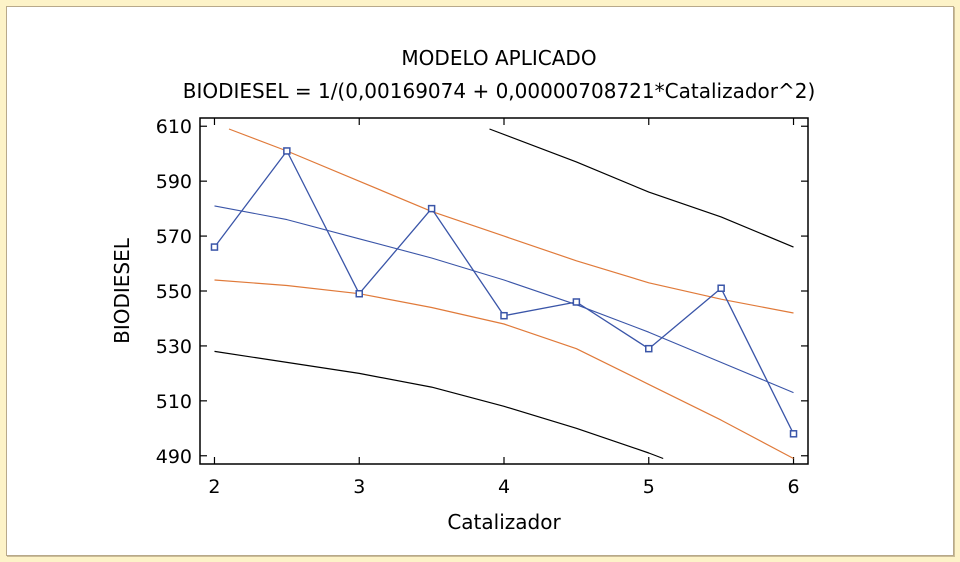 The width and height of the screenshot is (960, 562). I want to click on y-tick-label: 610, so click(174, 127).